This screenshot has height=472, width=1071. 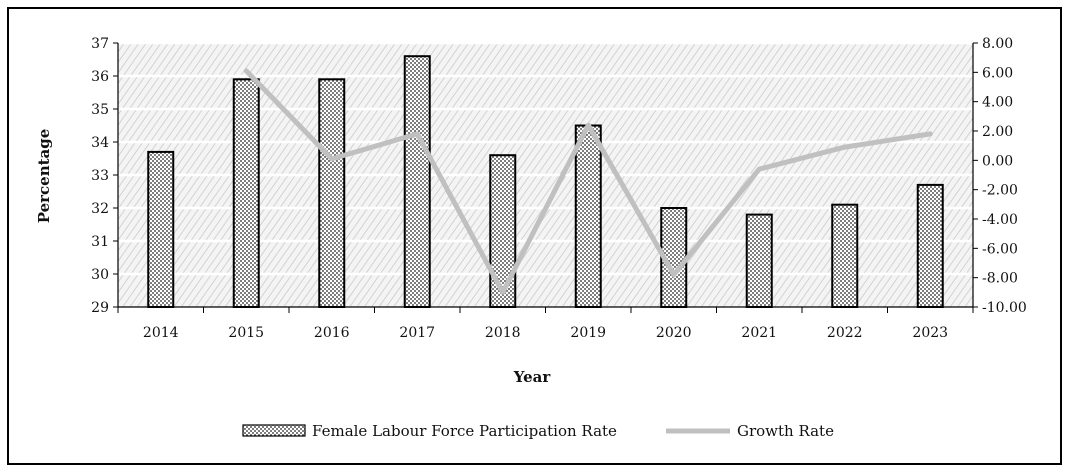 I want to click on bar-2023, so click(x=930, y=245).